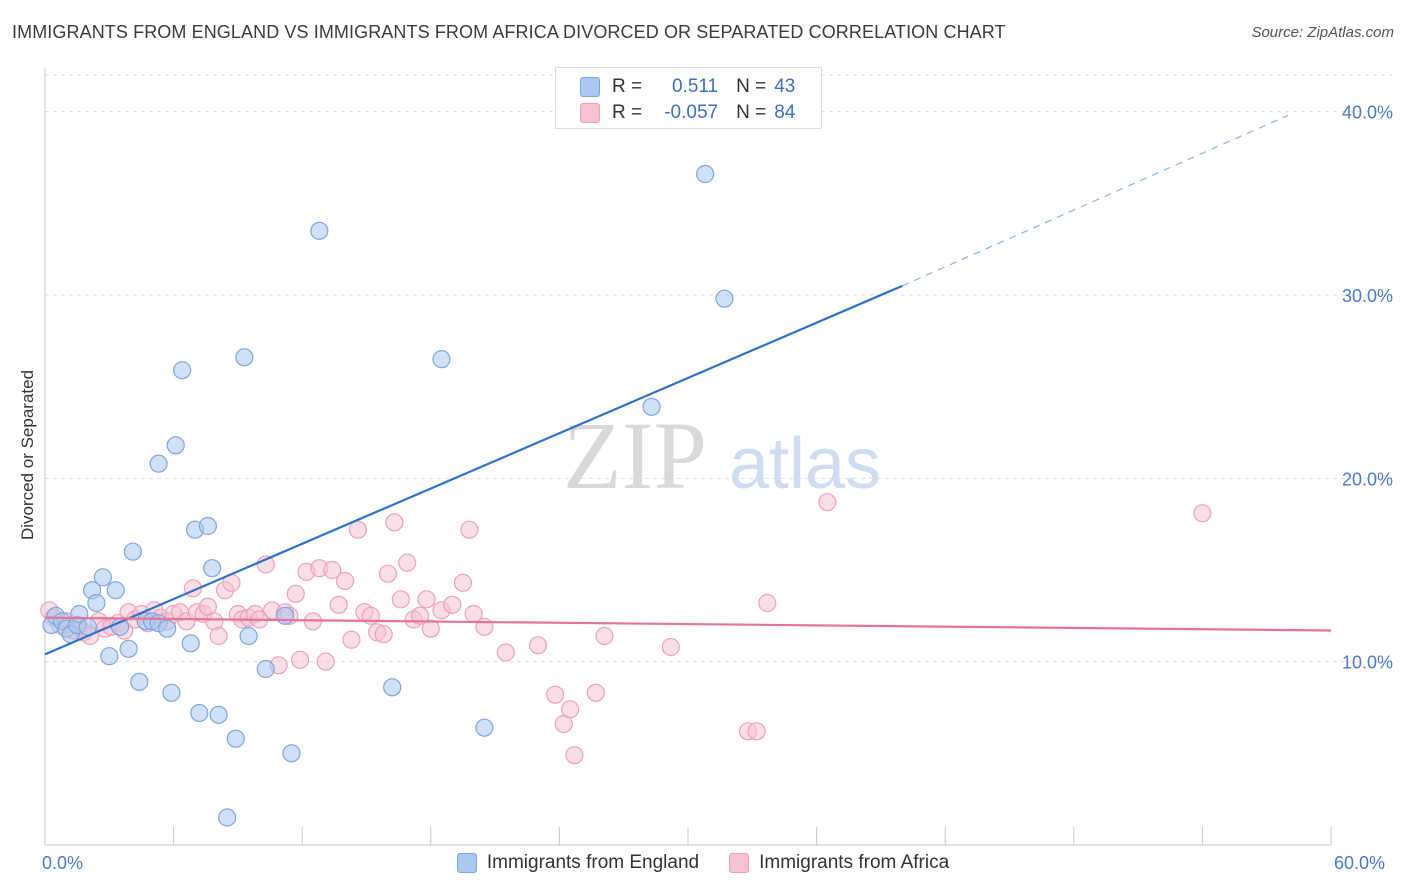  Describe the element at coordinates (688, 624) in the screenshot. I see `africa-trend-line` at that location.